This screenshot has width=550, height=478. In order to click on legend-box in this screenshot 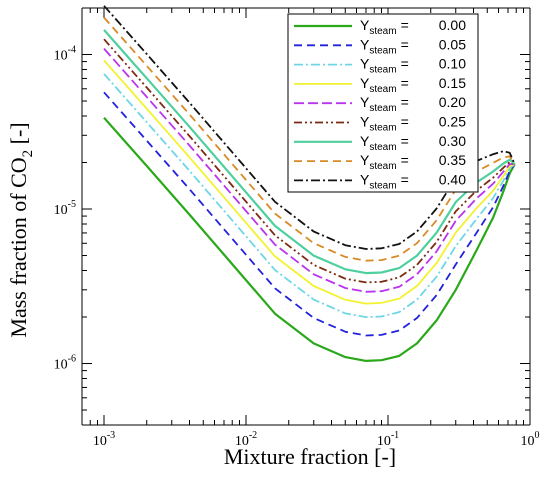, I will do `click(383, 103)`.